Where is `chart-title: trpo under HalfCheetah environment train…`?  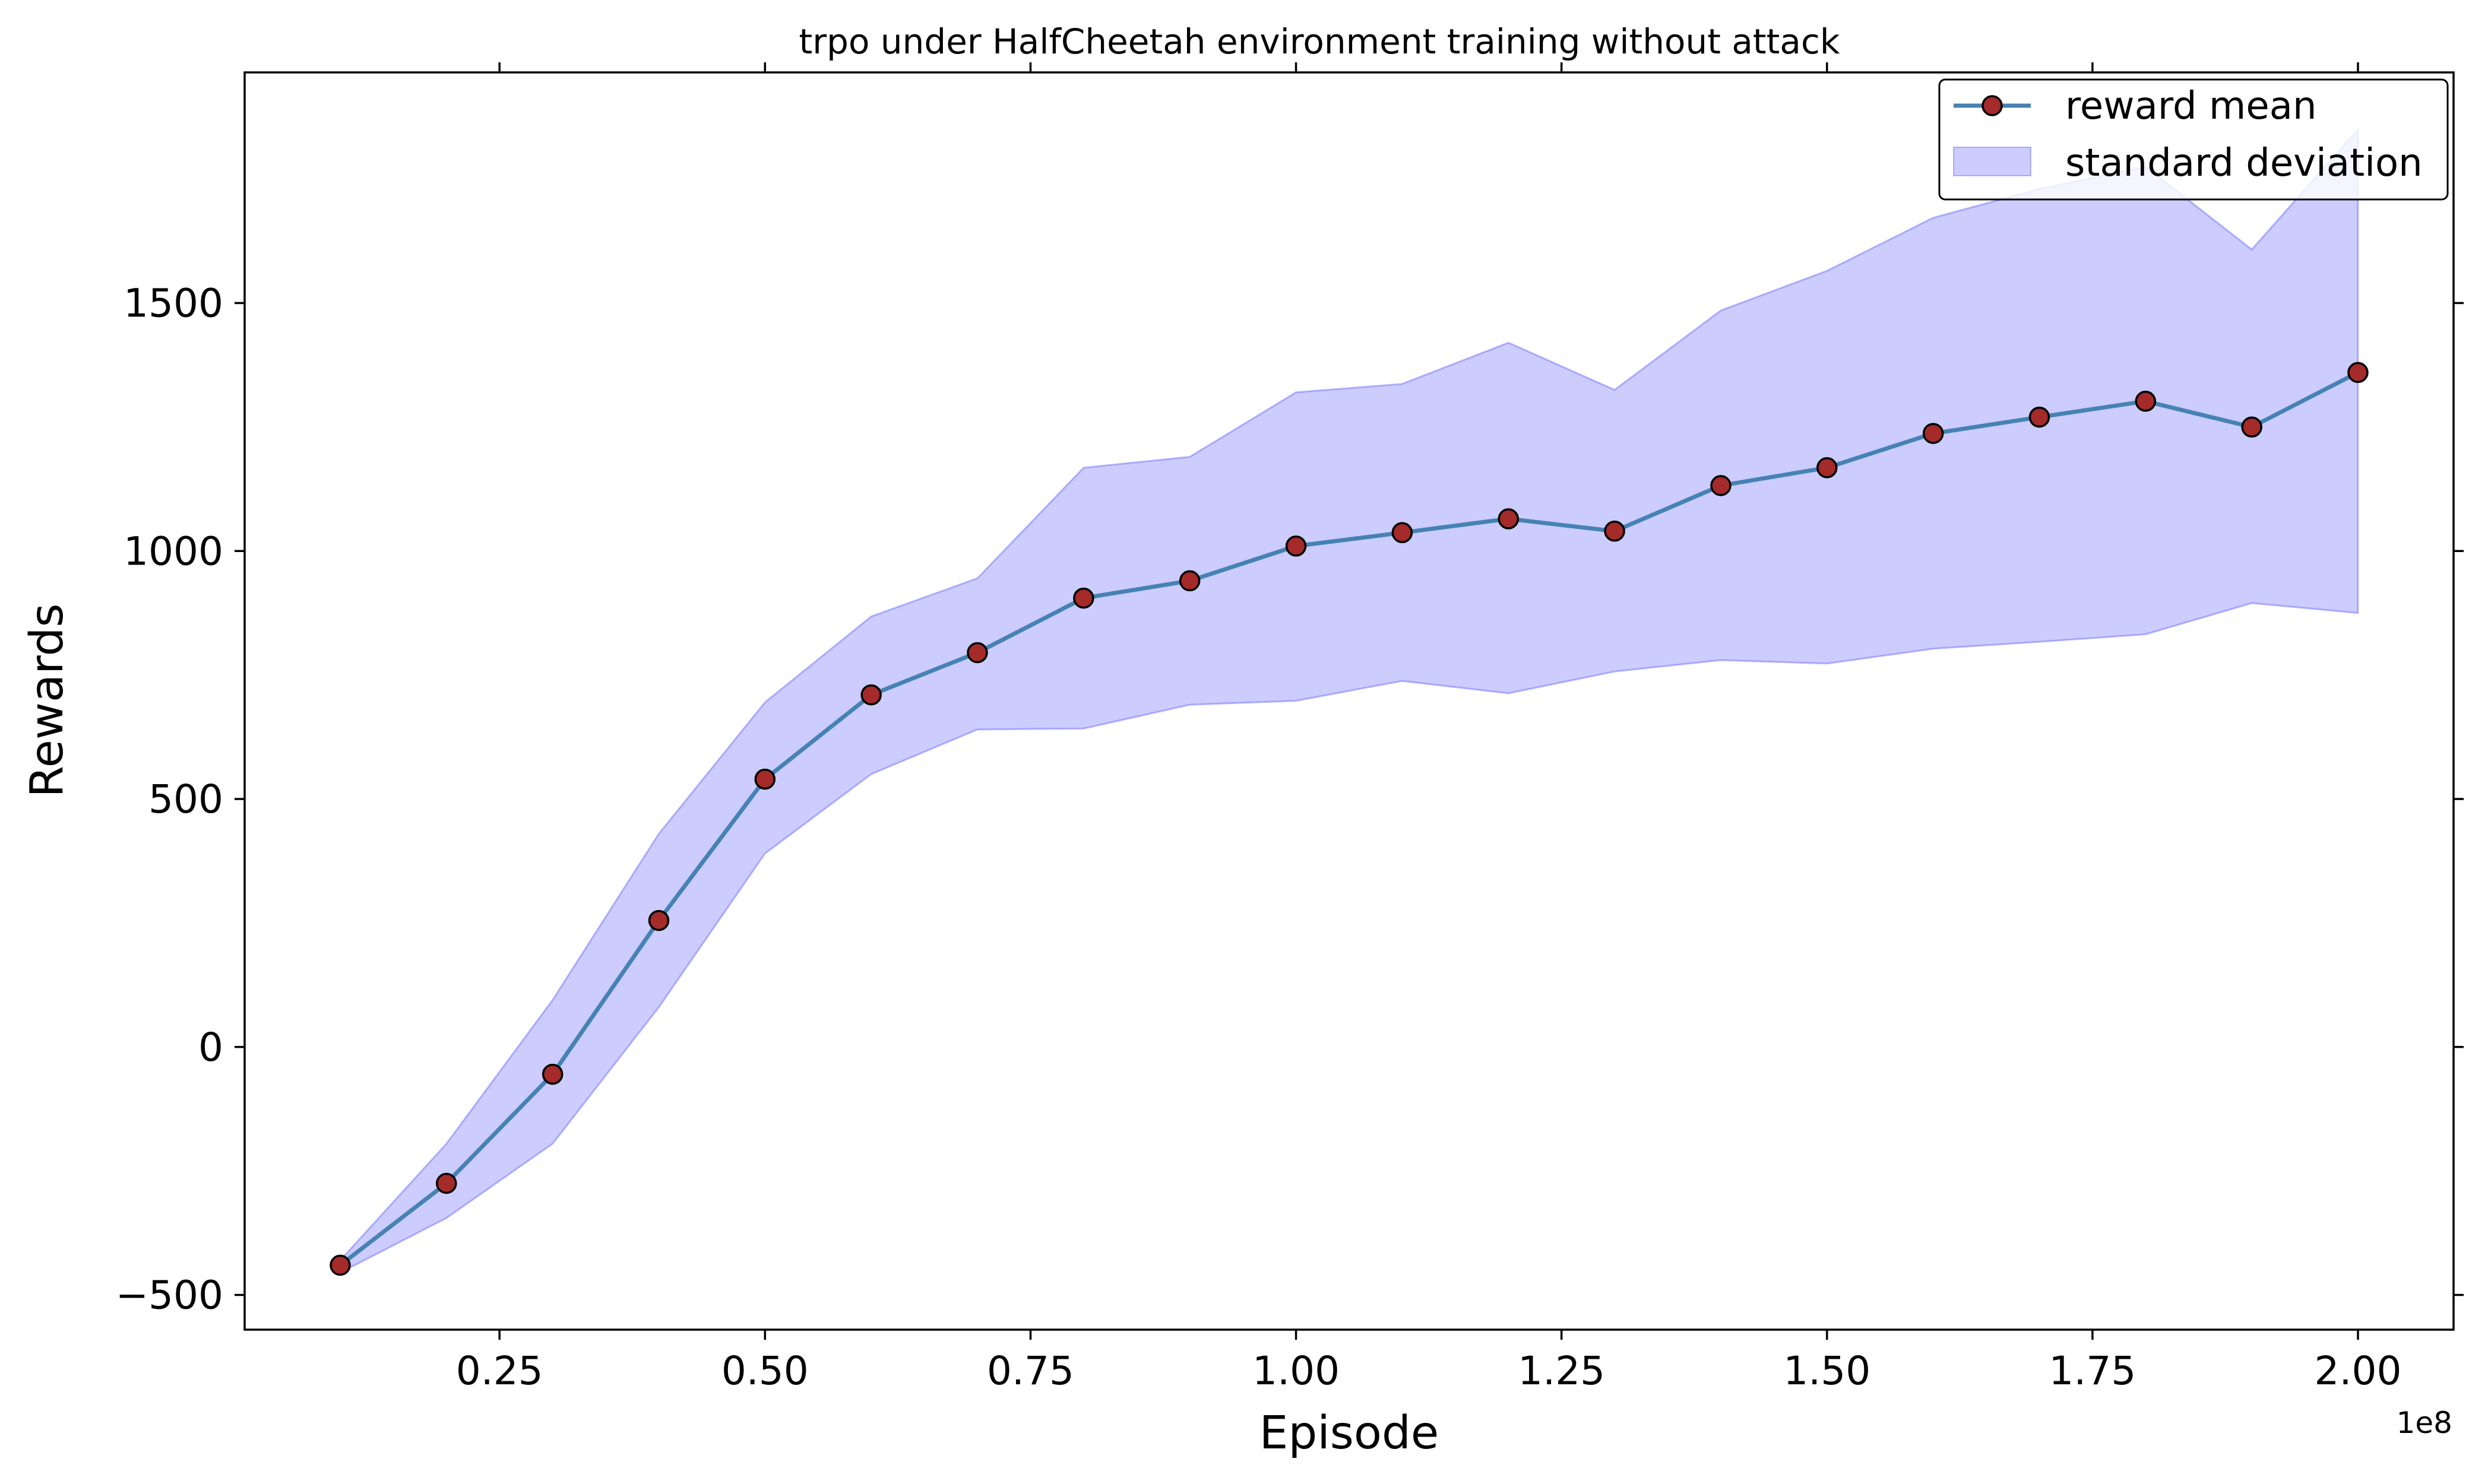 chart-title: trpo under HalfCheetah environment train… is located at coordinates (1320, 42).